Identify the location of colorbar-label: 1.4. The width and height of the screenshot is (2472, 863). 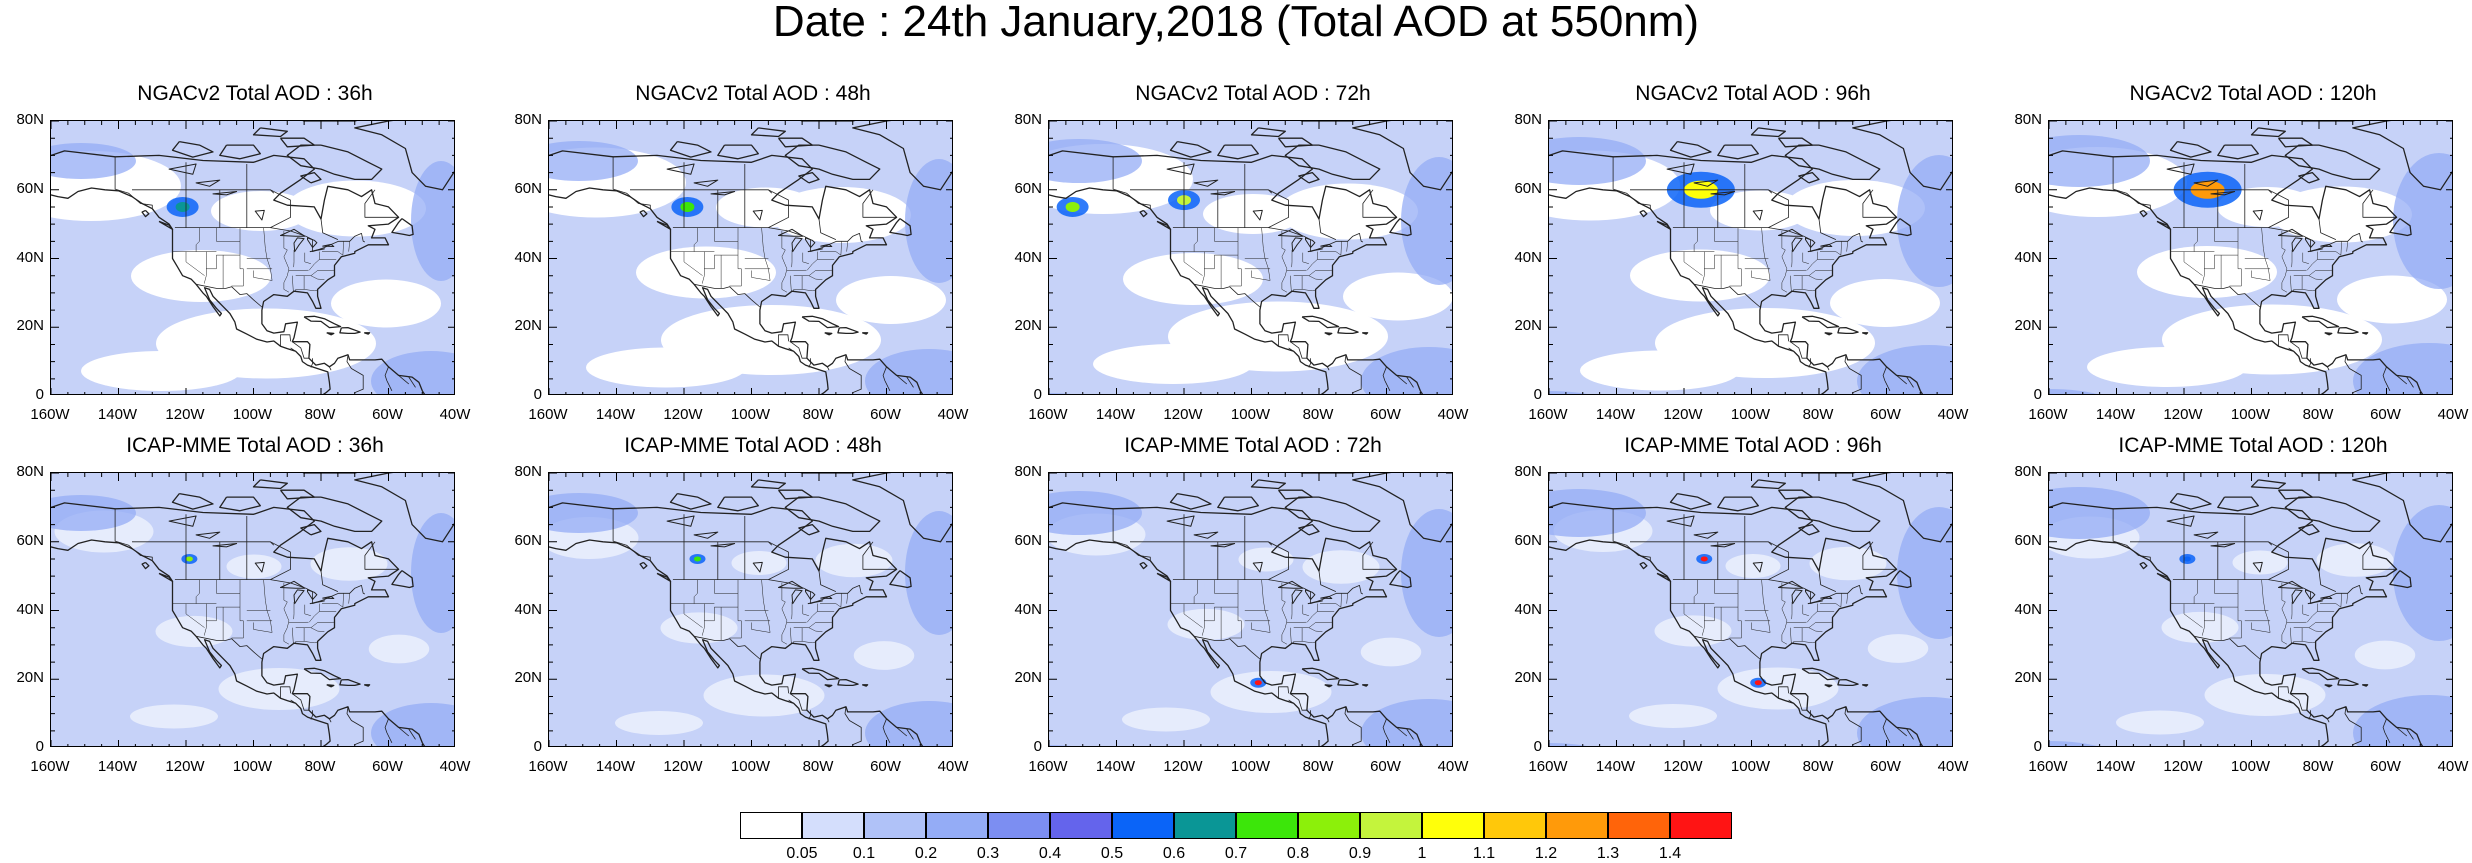
(1670, 854).